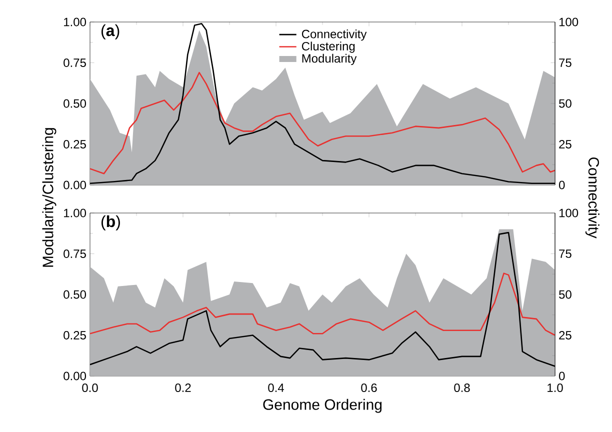  What do you see at coordinates (328, 47) in the screenshot?
I see `legend-label: Clustering` at bounding box center [328, 47].